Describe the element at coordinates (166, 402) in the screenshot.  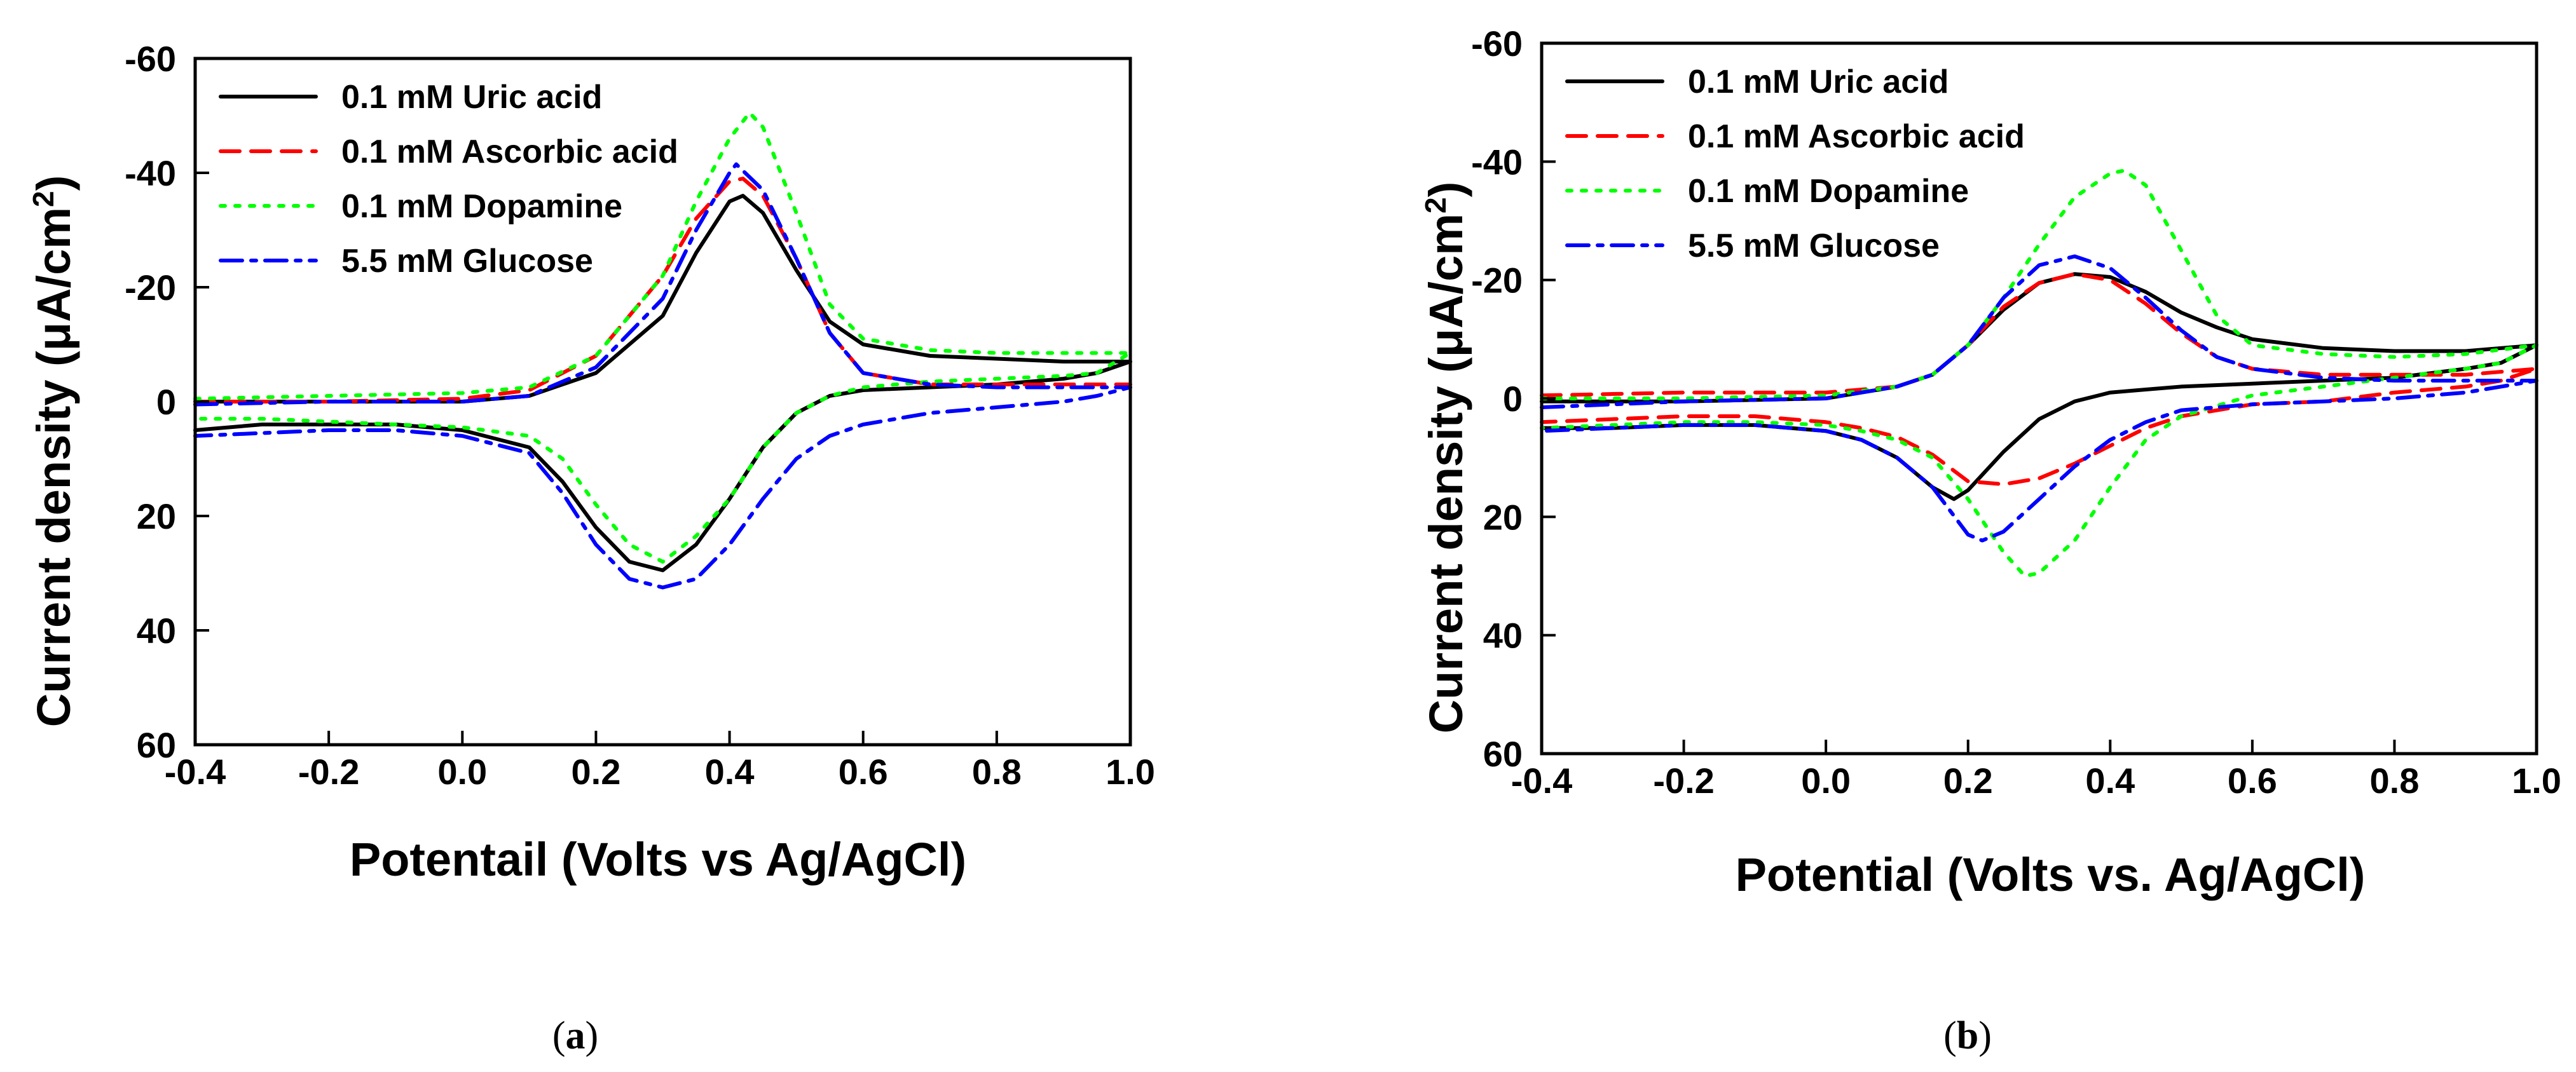
I see `y-tick-label-a-3: 0` at that location.